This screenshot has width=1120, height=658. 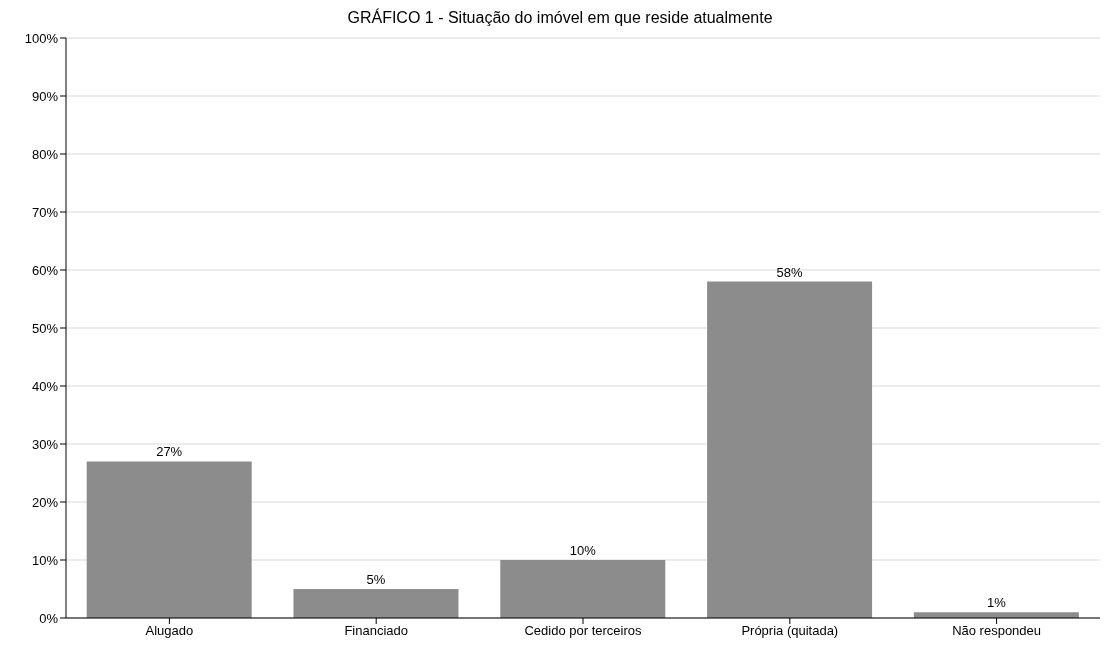 I want to click on data-label: 5%, so click(x=376, y=579).